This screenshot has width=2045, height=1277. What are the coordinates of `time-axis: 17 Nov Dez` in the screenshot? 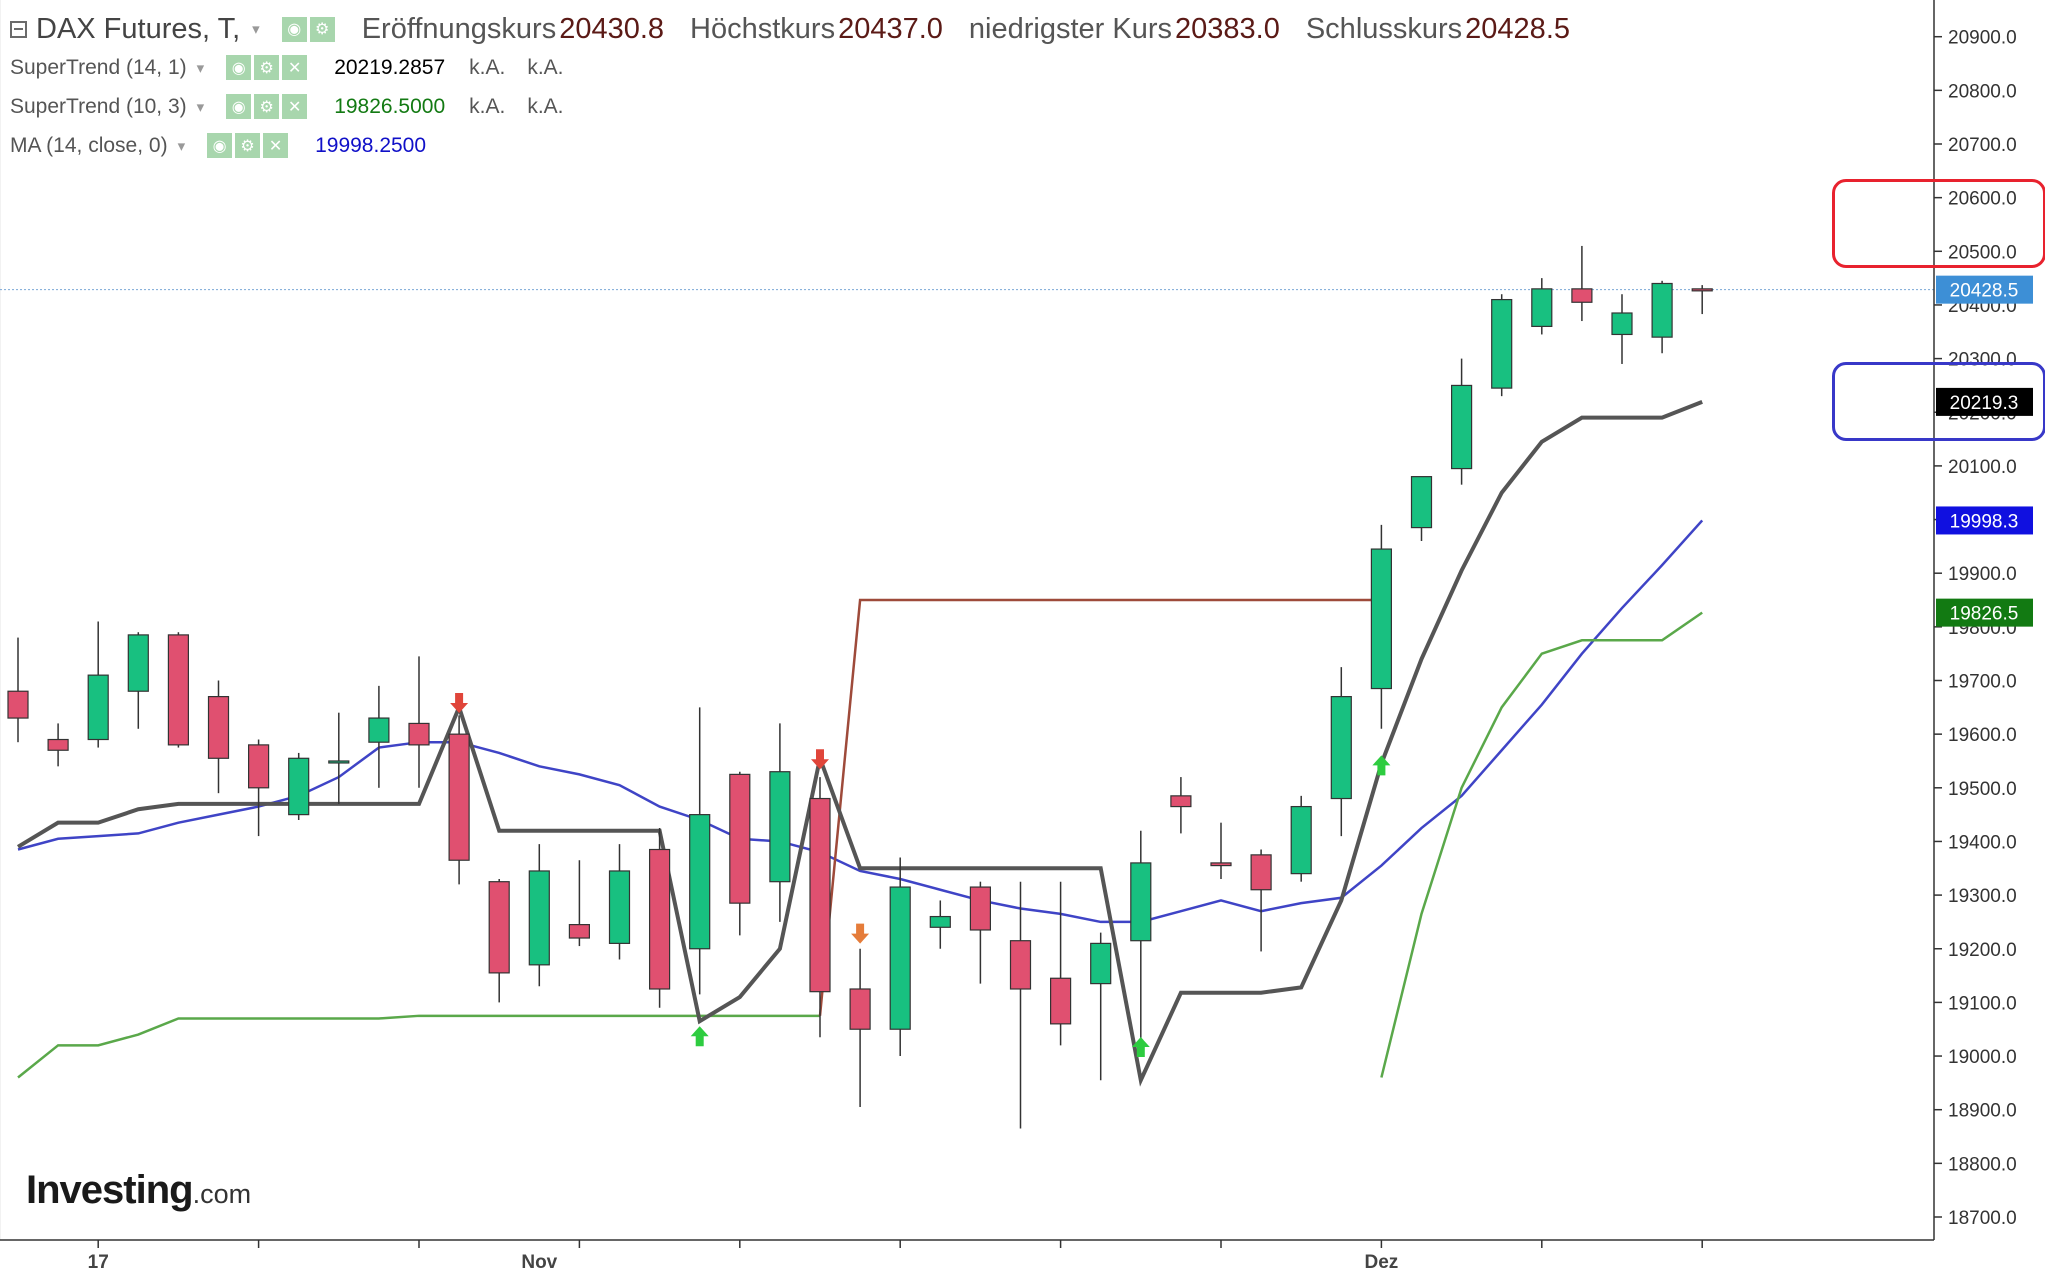 It's located at (967, 1258).